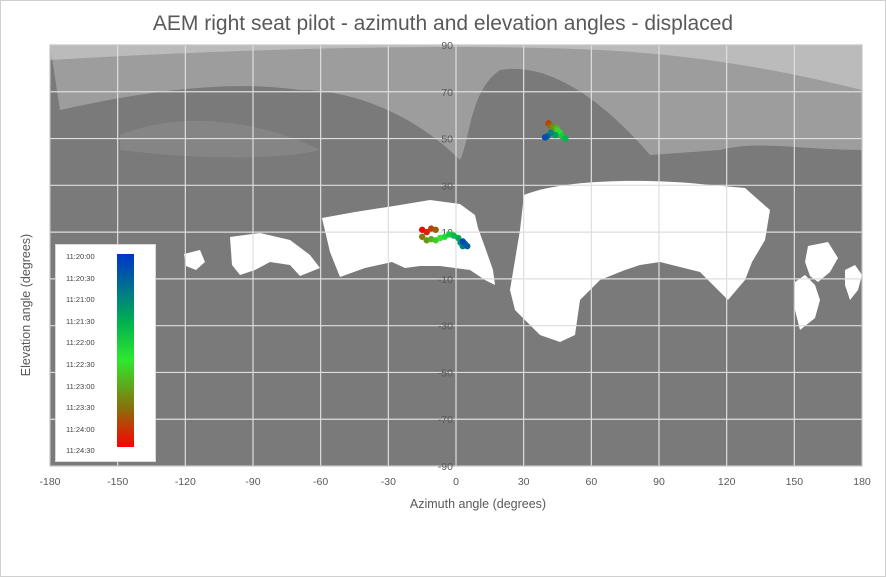 This screenshot has height=577, width=886. Describe the element at coordinates (80, 386) in the screenshot. I see `legend-time-label: 11:23:00` at that location.